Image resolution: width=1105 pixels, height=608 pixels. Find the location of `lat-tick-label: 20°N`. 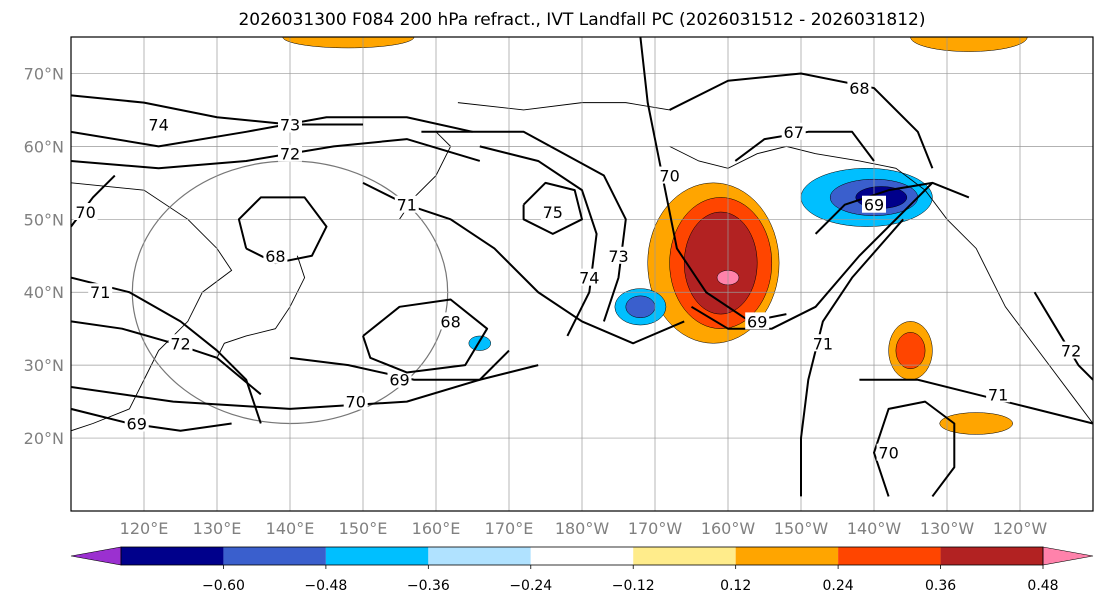

lat-tick-label: 20°N is located at coordinates (44, 438).